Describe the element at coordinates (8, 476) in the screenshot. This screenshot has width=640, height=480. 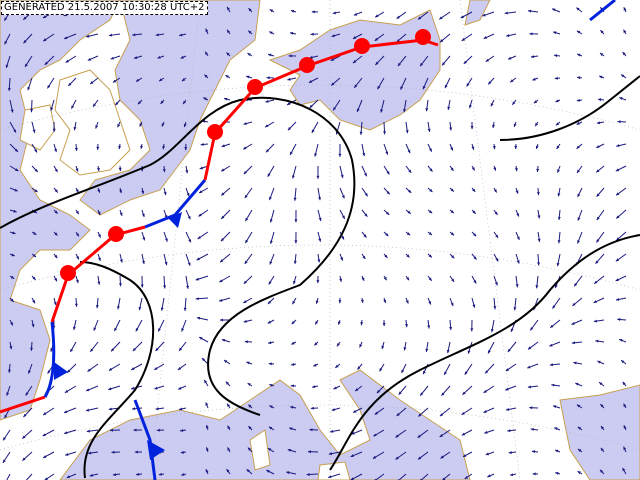
I see `wind-arrow` at that location.